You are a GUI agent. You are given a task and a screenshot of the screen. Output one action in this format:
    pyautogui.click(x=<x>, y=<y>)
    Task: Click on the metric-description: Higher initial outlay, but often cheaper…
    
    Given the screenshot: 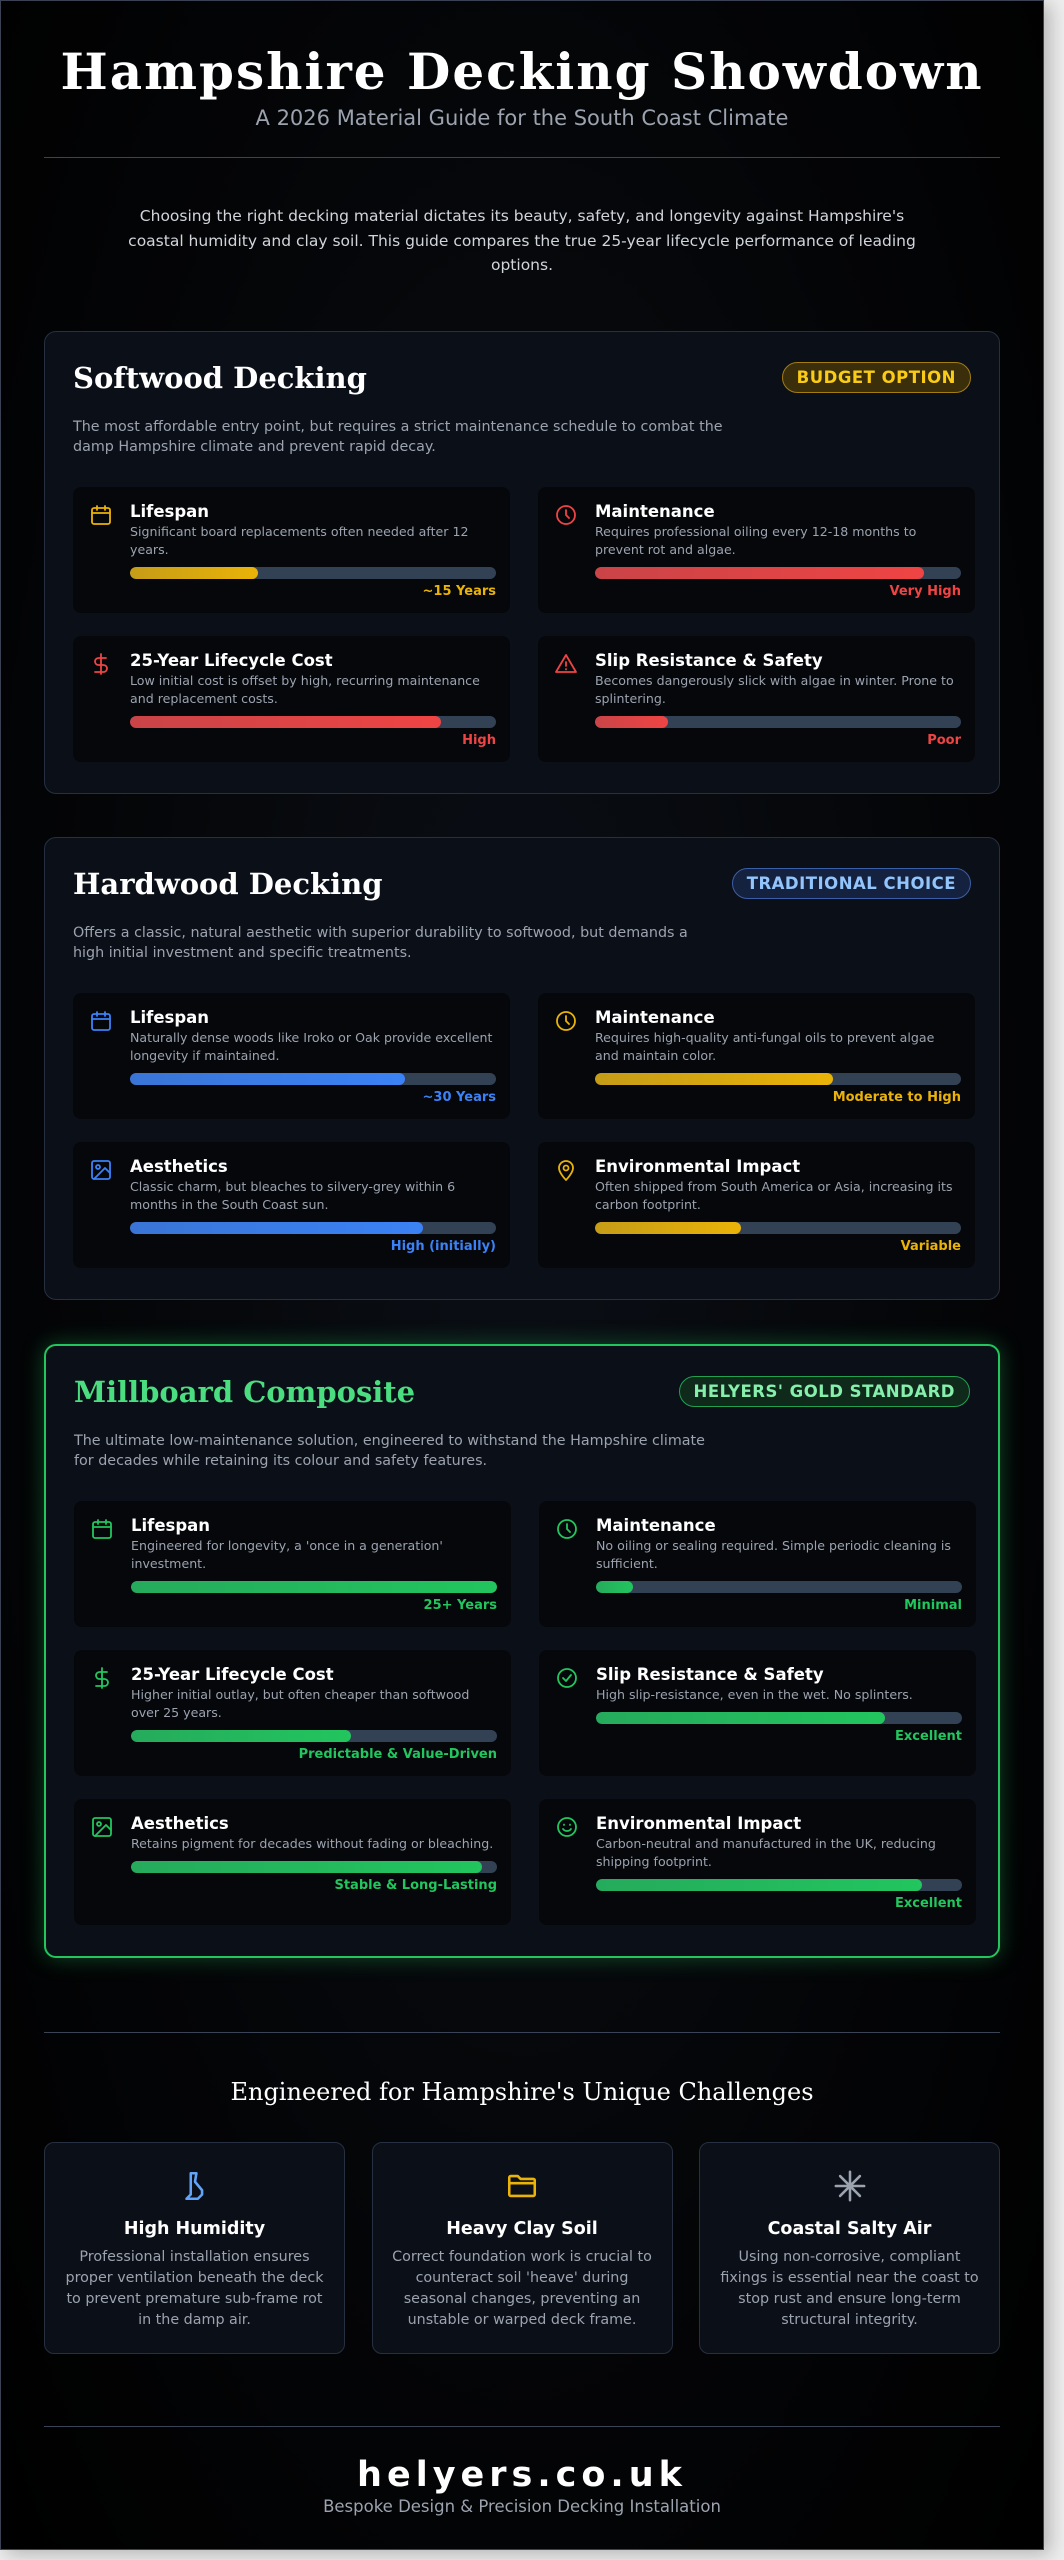 What is the action you would take?
    pyautogui.click(x=300, y=1703)
    